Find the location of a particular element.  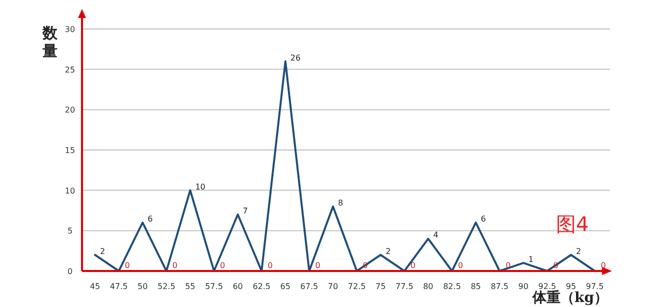

x-tick-label: 60 is located at coordinates (237, 286).